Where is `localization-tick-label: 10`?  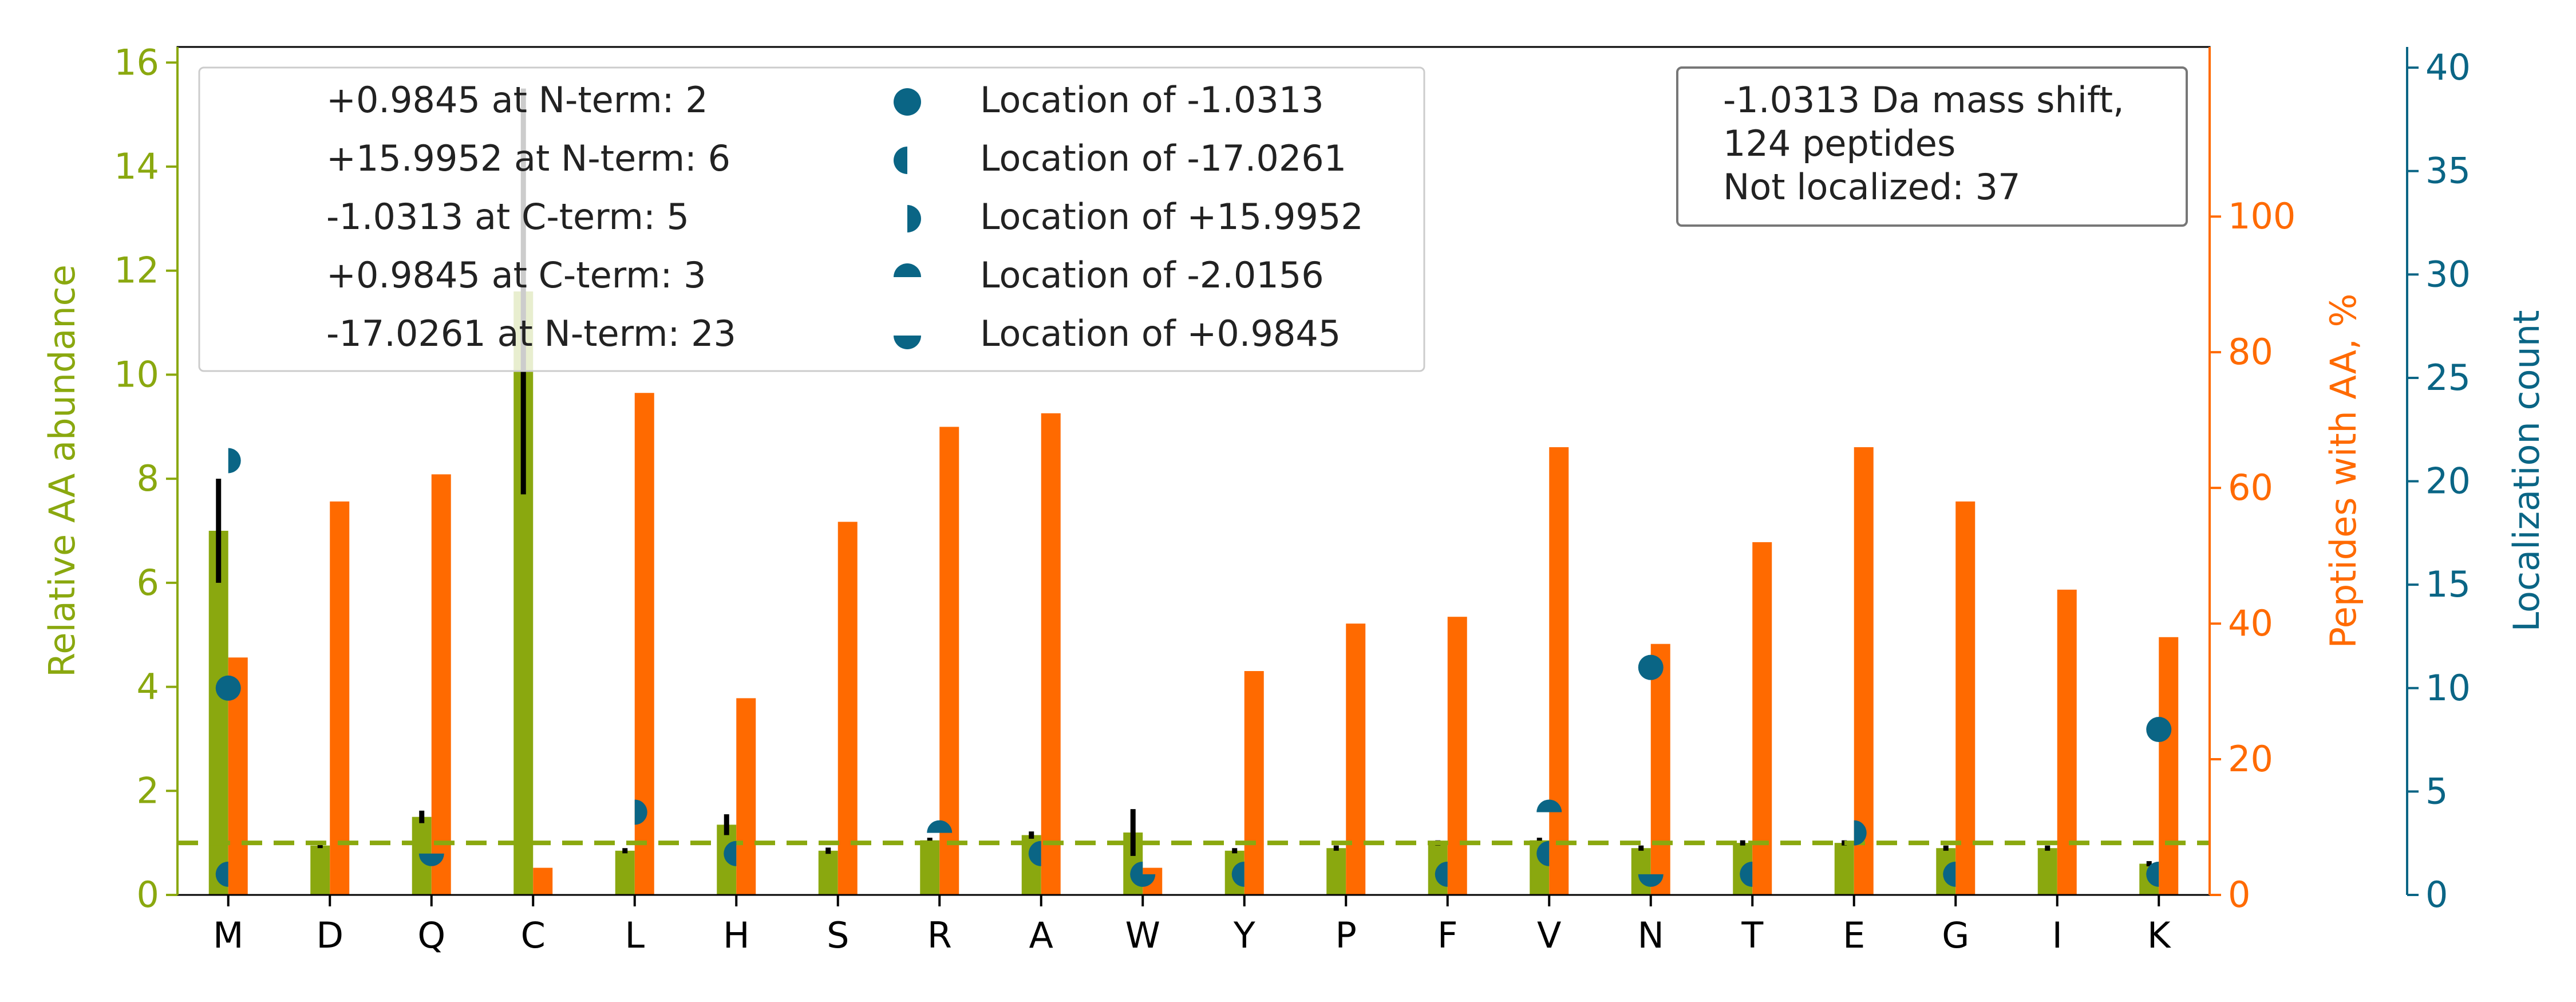 localization-tick-label: 10 is located at coordinates (2448, 688).